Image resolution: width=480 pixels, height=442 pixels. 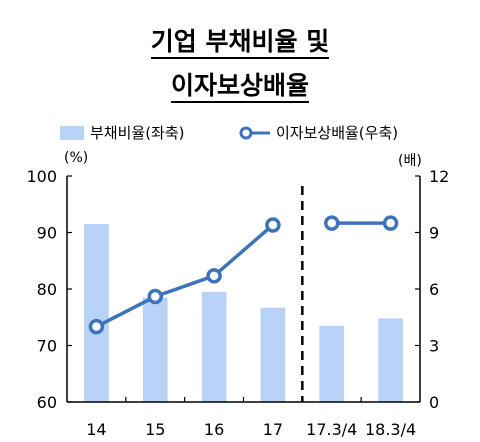 What do you see at coordinates (47, 289) in the screenshot?
I see `left-tick-label-2: 80` at bounding box center [47, 289].